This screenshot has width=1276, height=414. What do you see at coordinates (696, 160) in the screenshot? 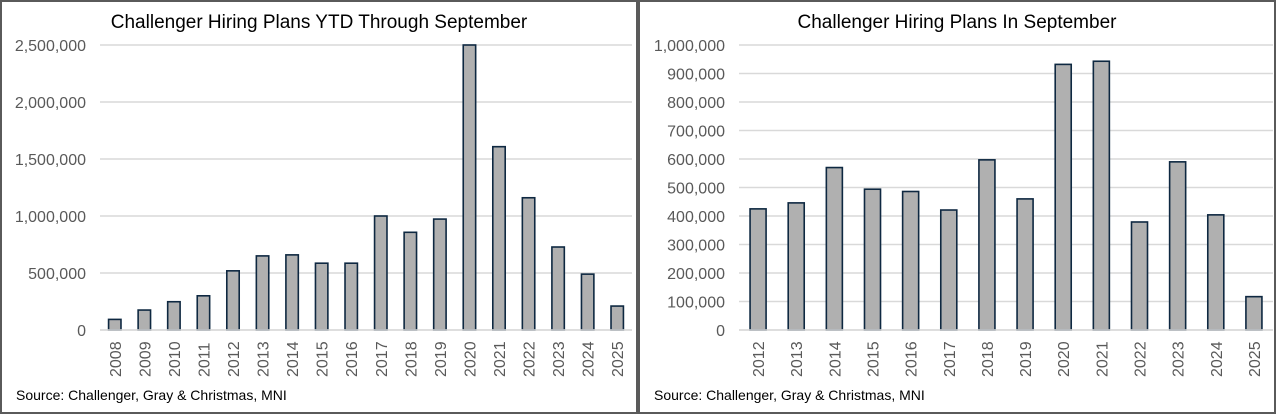
I see `y-tick-label: 600,000` at bounding box center [696, 160].